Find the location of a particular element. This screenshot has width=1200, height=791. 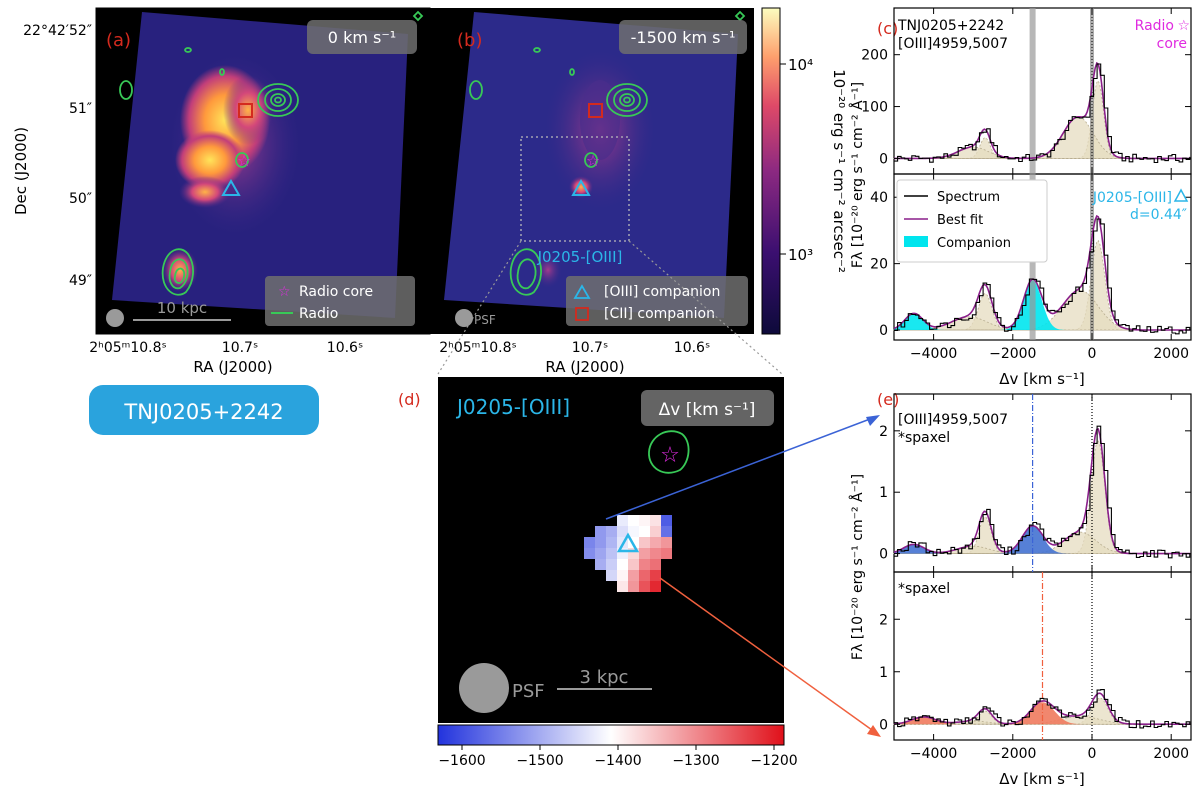

e_top-ytick-0: 0 is located at coordinates (883, 555).